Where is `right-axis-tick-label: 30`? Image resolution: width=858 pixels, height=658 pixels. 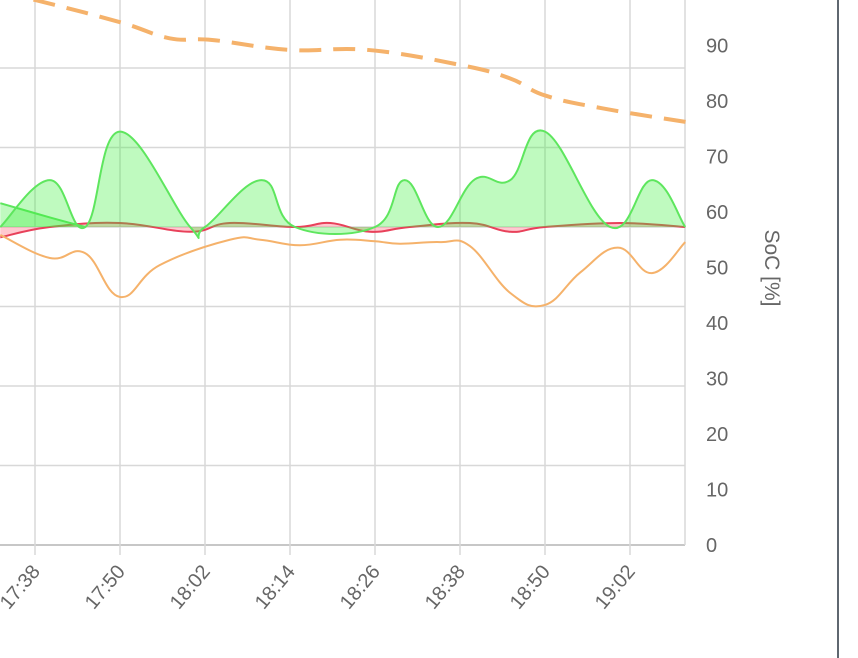
right-axis-tick-label: 30 is located at coordinates (717, 380).